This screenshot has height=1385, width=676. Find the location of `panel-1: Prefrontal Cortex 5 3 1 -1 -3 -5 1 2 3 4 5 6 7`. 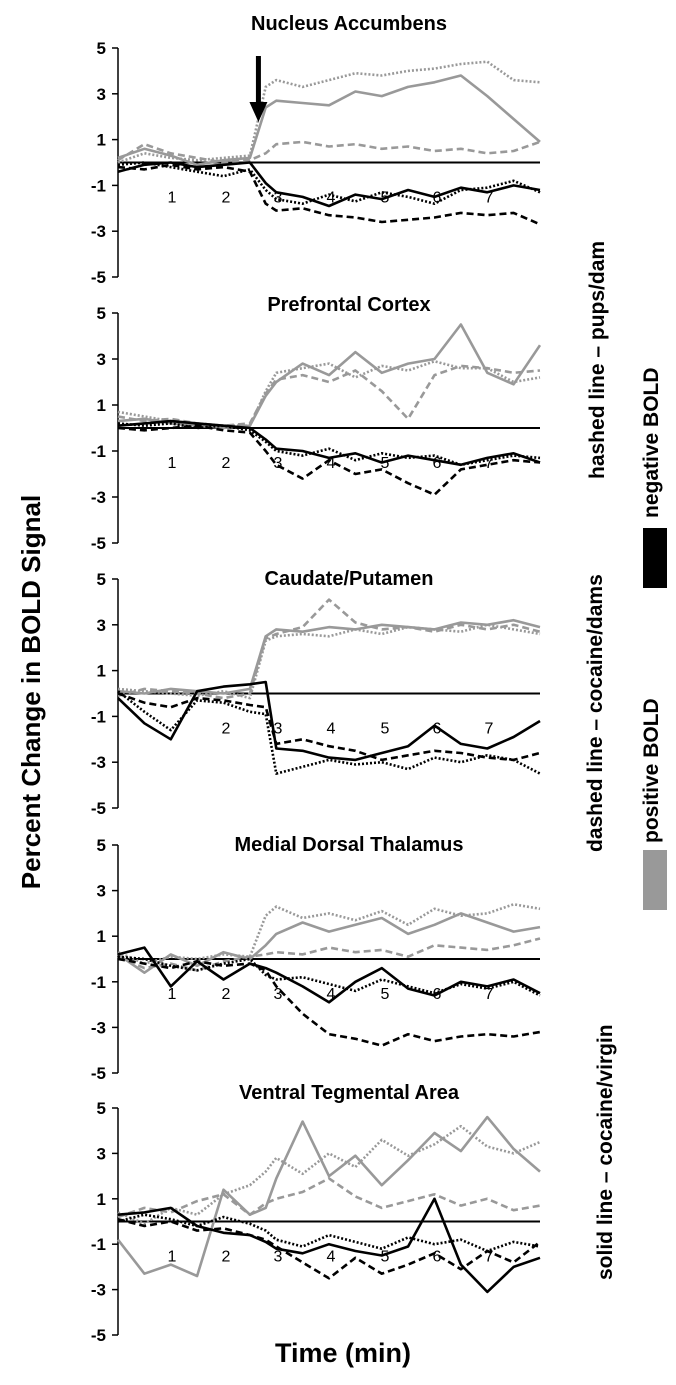

panel-1: Prefrontal Cortex 5 3 1 -1 -3 -5 1 2 3 4 5 6 7 is located at coordinates (316, 423).